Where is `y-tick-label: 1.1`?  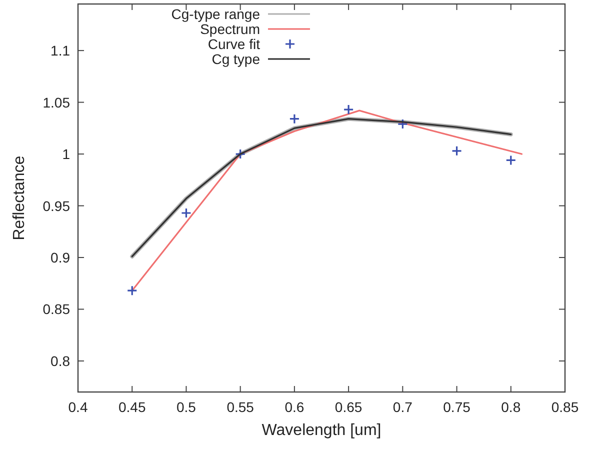 y-tick-label: 1.1 is located at coordinates (60, 50).